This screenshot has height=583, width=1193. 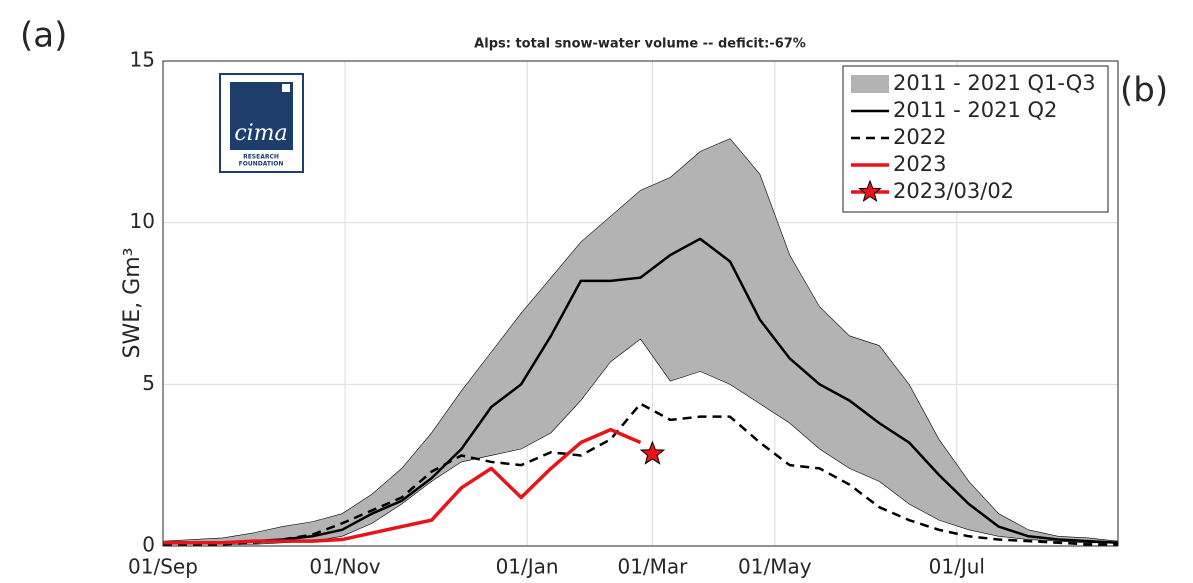 What do you see at coordinates (344, 567) in the screenshot?
I see `x-tick-label: 01/Nov` at bounding box center [344, 567].